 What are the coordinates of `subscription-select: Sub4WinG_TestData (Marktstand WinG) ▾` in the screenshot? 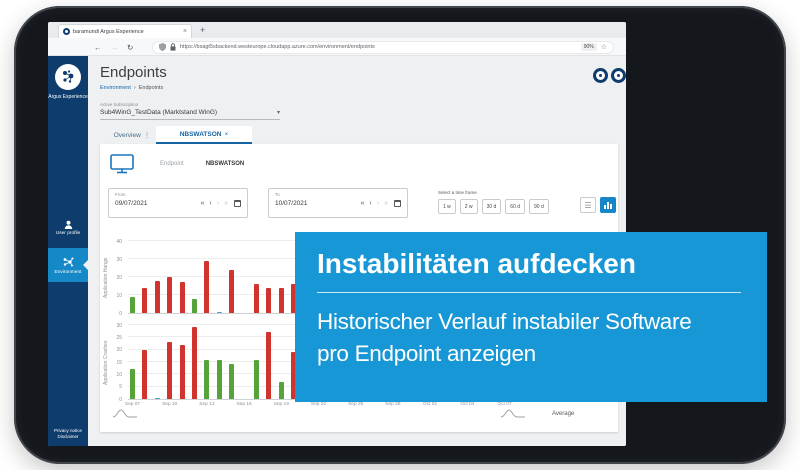 It's located at (190, 114).